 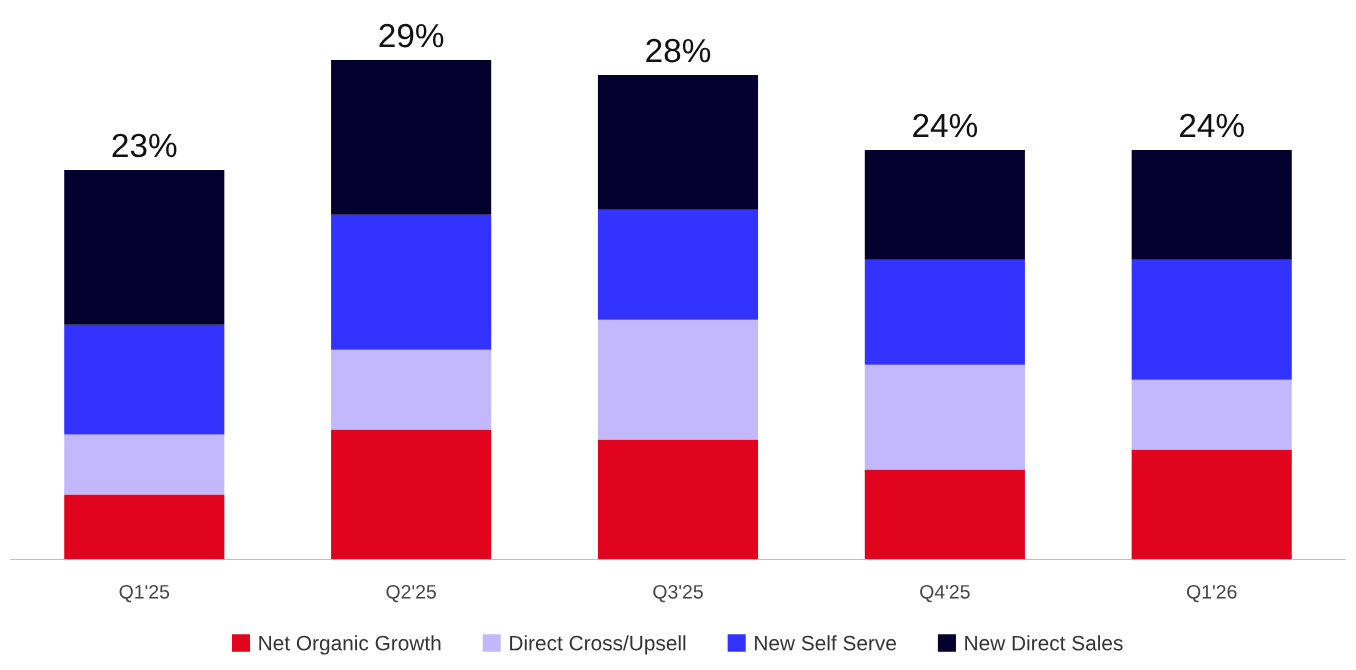 I want to click on legend-label: New Self Serve, so click(x=825, y=643).